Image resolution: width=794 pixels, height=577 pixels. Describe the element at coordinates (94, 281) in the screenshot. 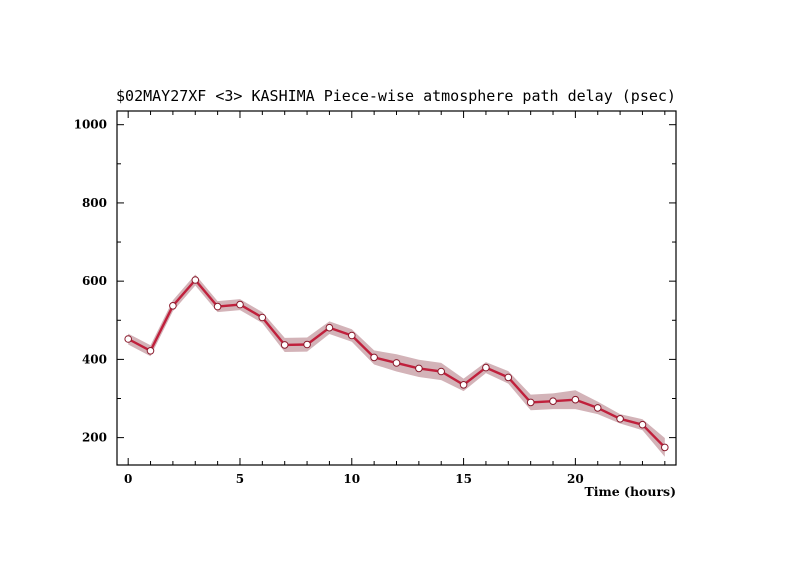

I see `y-tick-label: 600` at that location.